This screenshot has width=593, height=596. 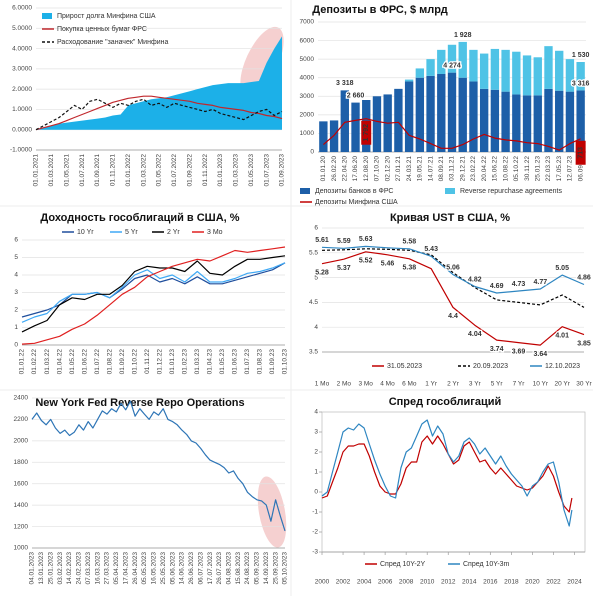 What do you see at coordinates (387, 384) in the screenshot?
I see `x-tick-label: 4 Mo` at bounding box center [387, 384].